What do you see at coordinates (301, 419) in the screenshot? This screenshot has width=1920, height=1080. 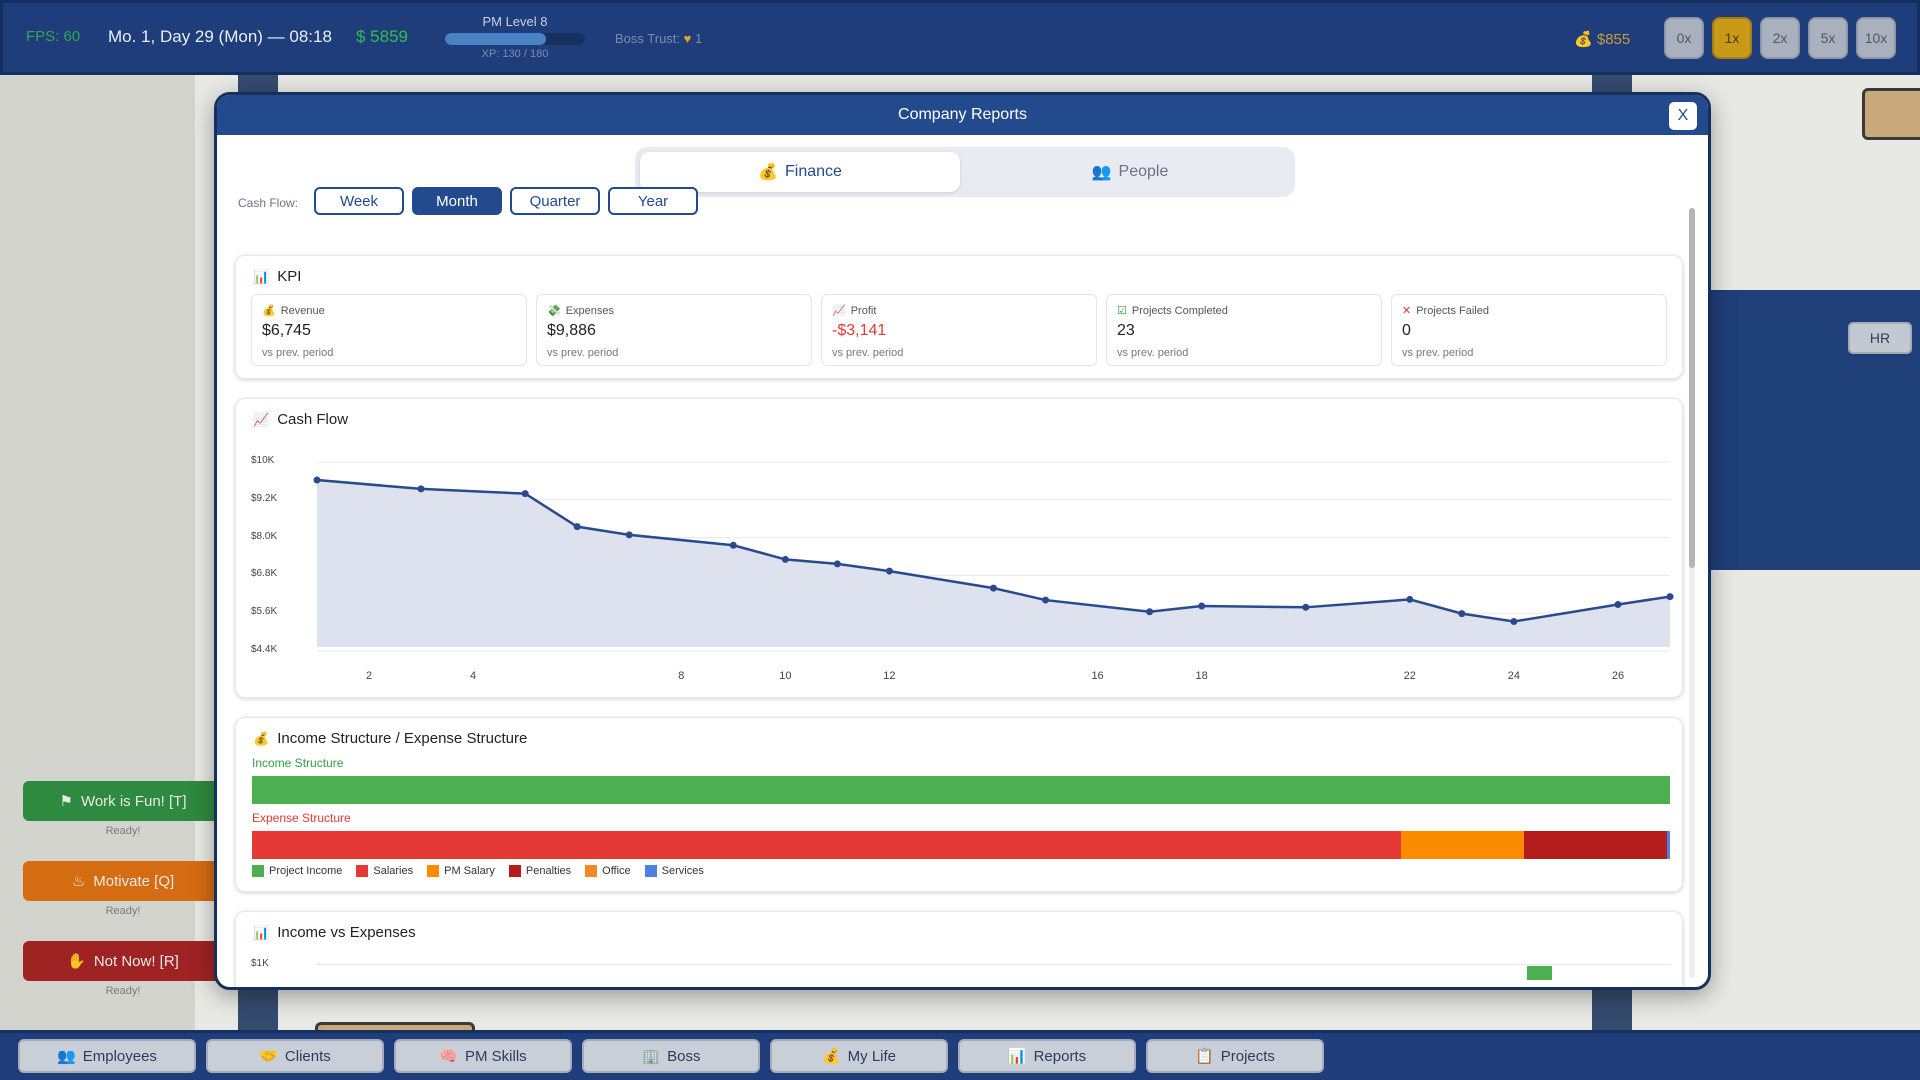 I see `cashflow-title: 📈 Cash Flow` at bounding box center [301, 419].